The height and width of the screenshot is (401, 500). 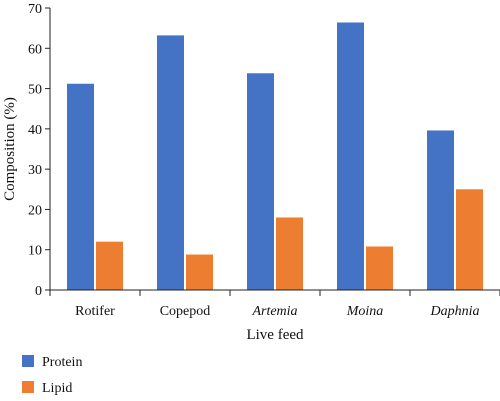 I want to click on legend-swatch-lipid, so click(x=28, y=387).